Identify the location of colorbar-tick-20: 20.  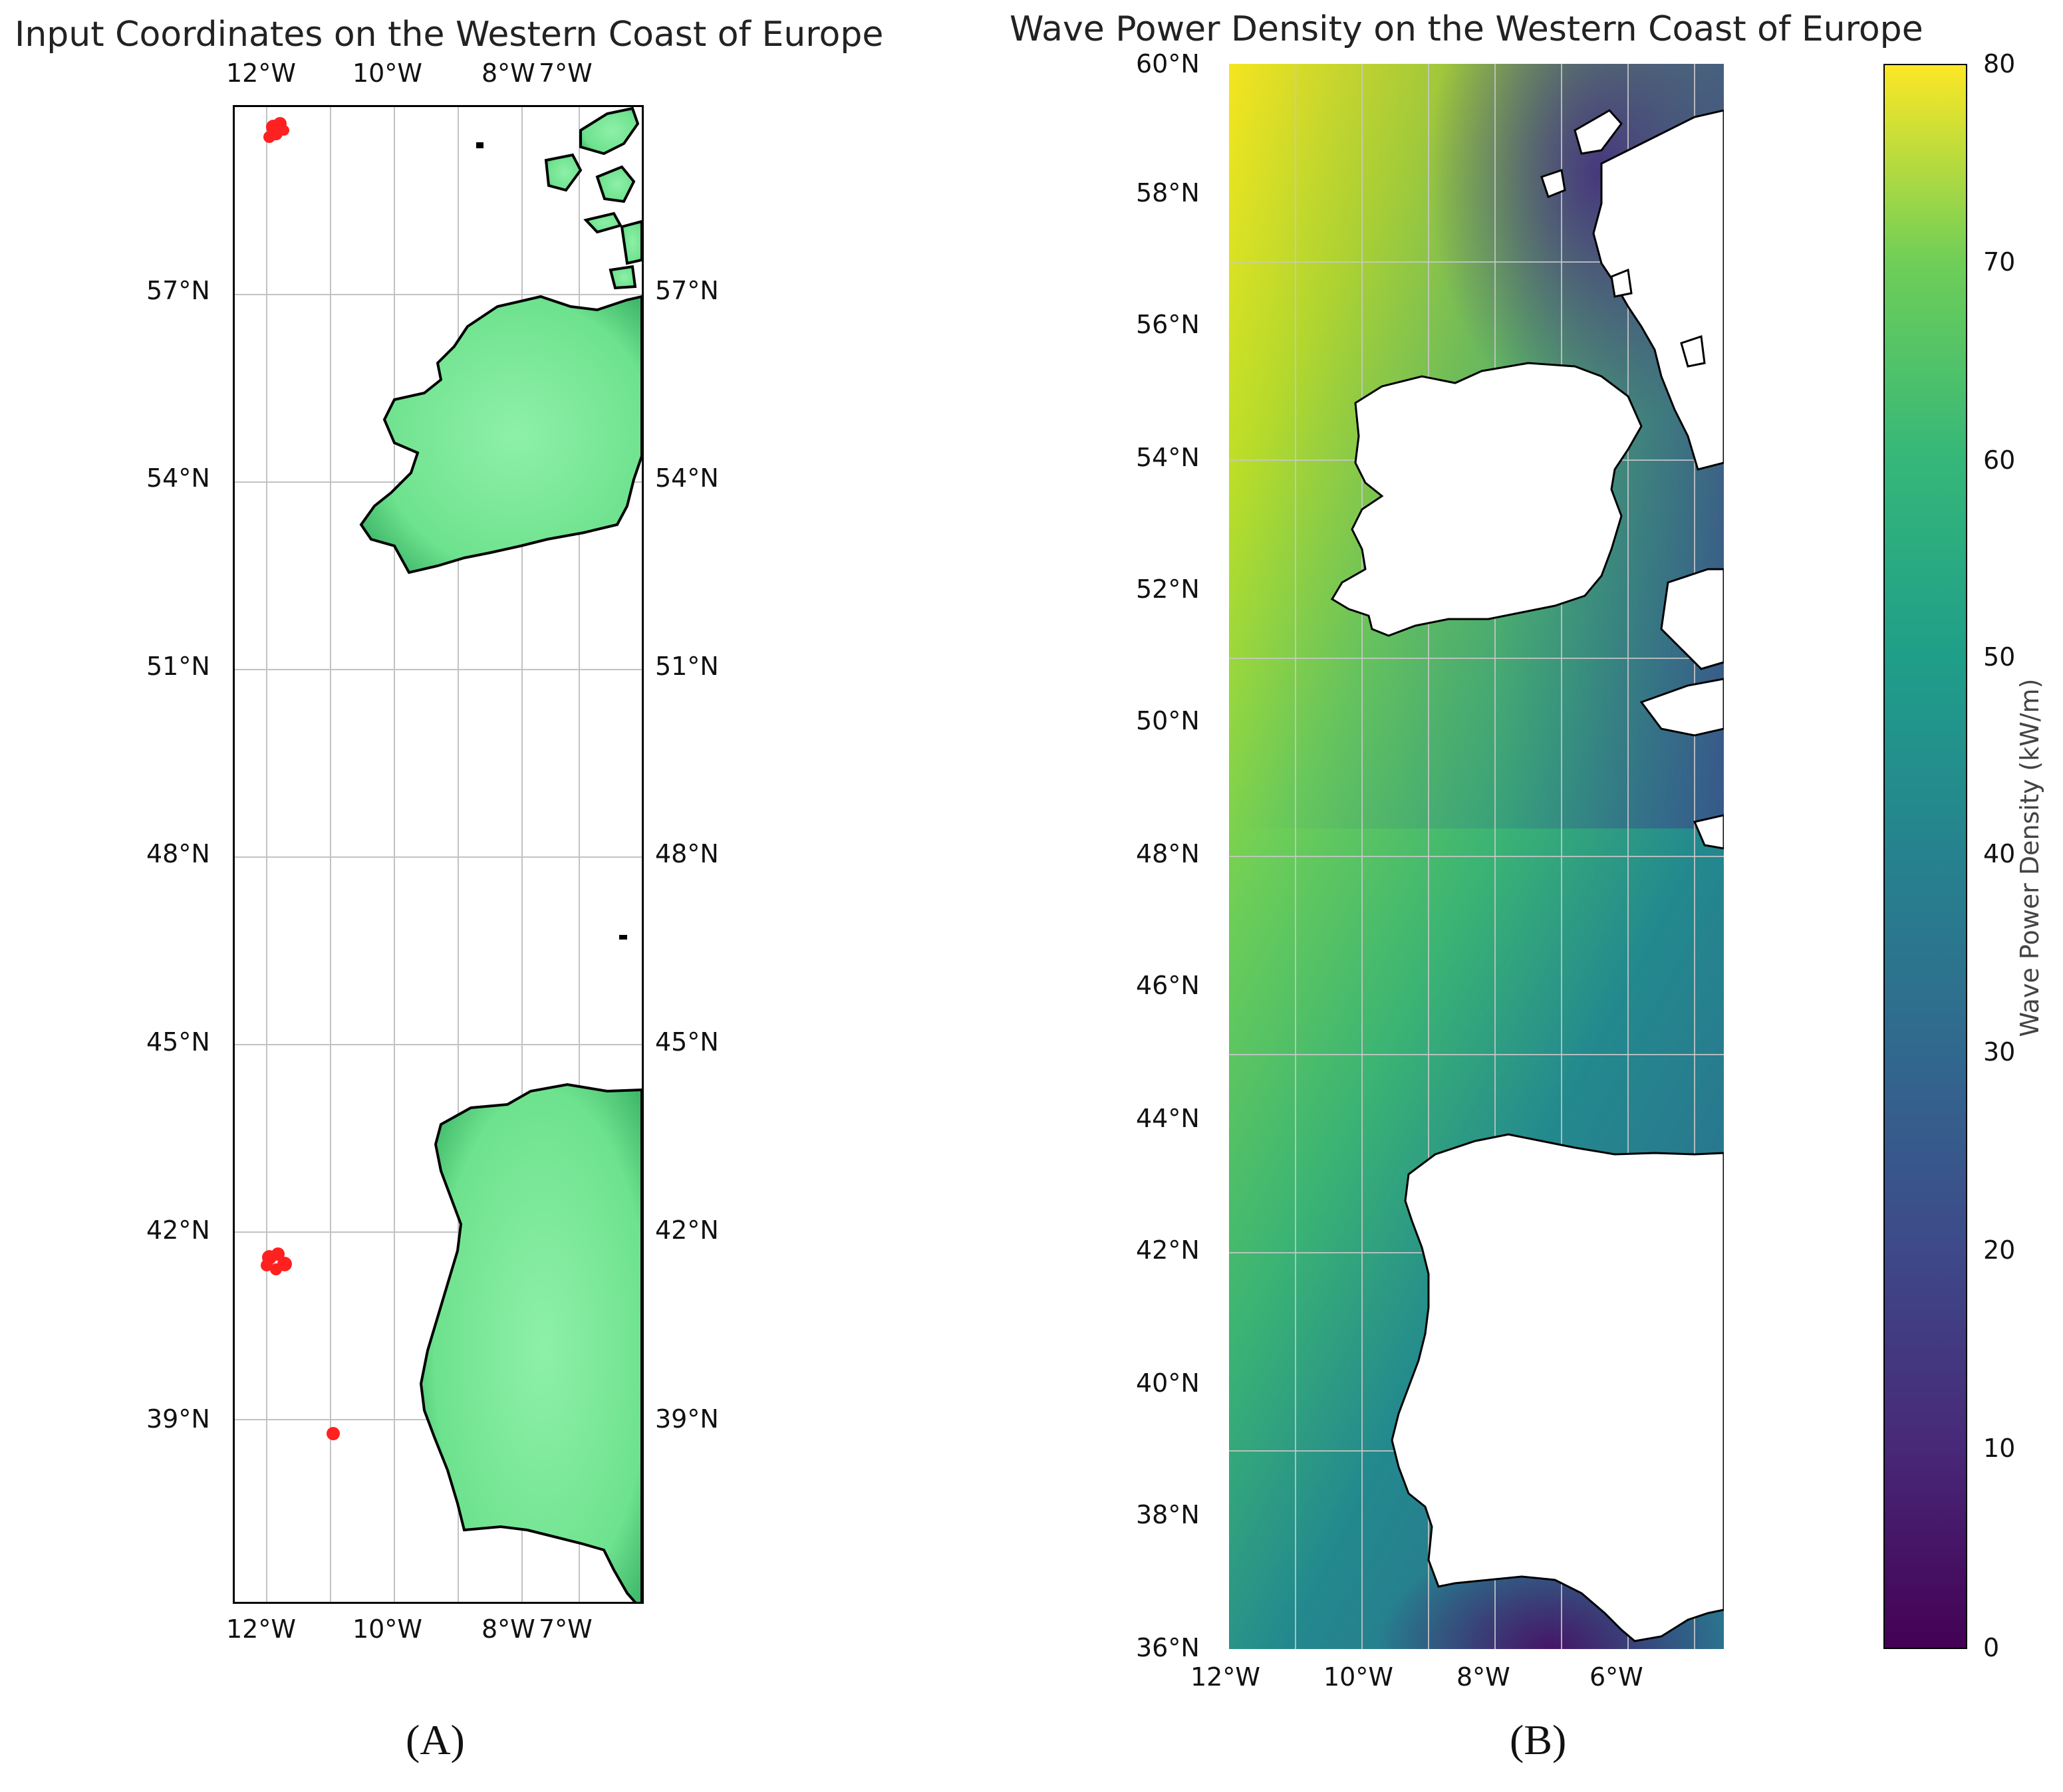
(1999, 1250).